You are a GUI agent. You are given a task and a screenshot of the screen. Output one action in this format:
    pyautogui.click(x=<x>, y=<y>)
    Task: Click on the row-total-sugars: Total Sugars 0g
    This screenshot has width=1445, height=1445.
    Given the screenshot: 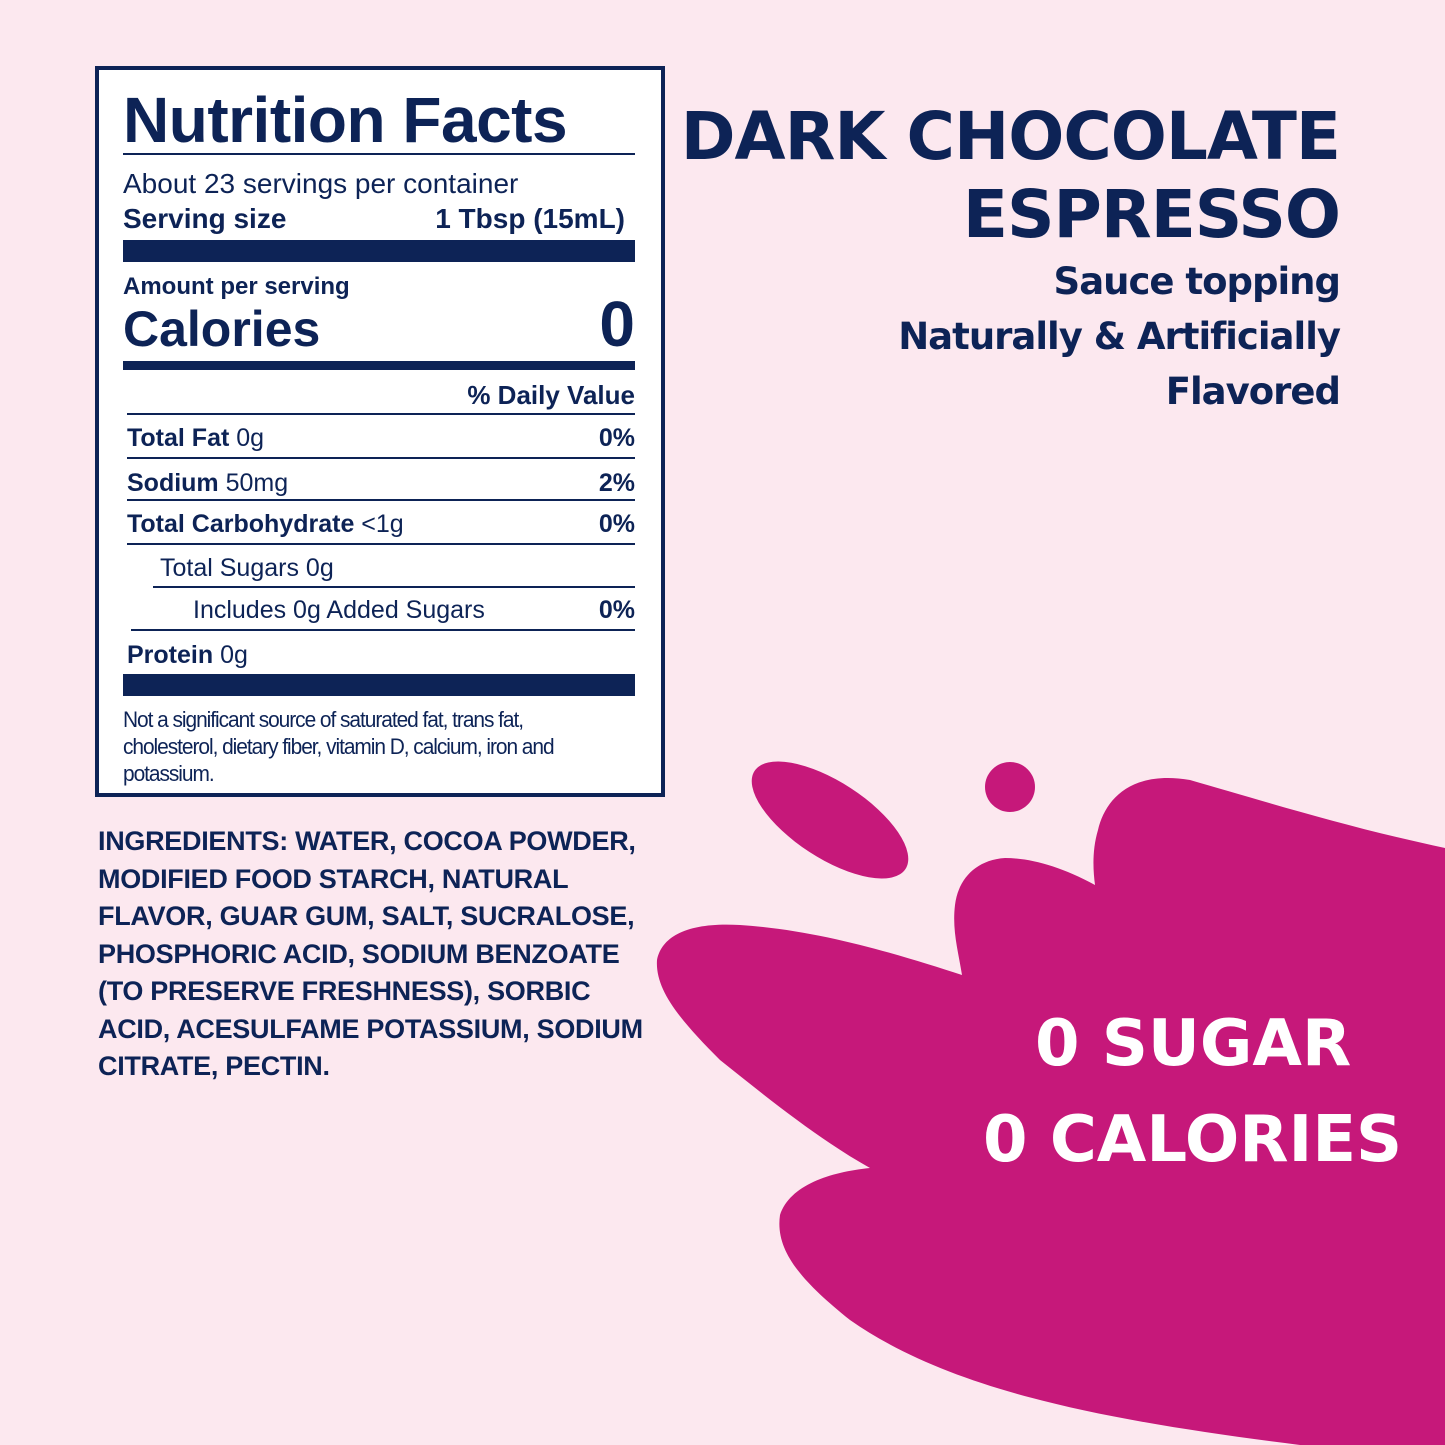 What is the action you would take?
    pyautogui.click(x=247, y=568)
    